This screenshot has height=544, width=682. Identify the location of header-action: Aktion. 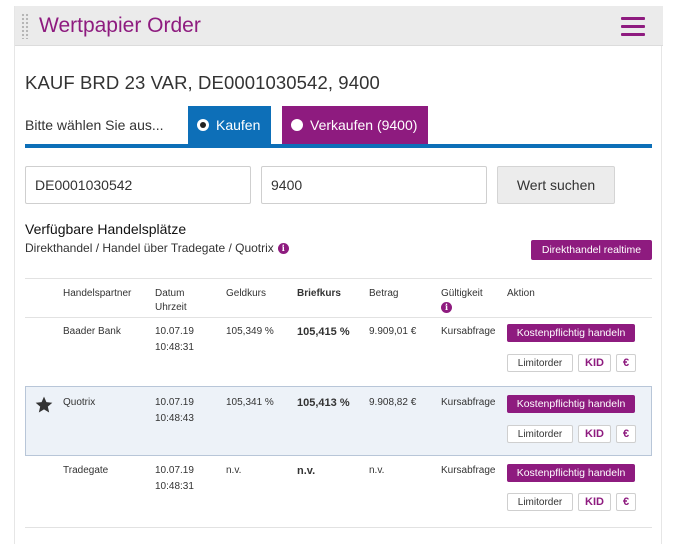
(521, 293).